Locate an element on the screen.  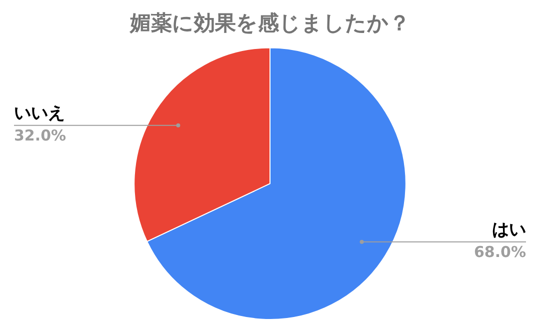
data-label: 68.0% is located at coordinates (500, 252).